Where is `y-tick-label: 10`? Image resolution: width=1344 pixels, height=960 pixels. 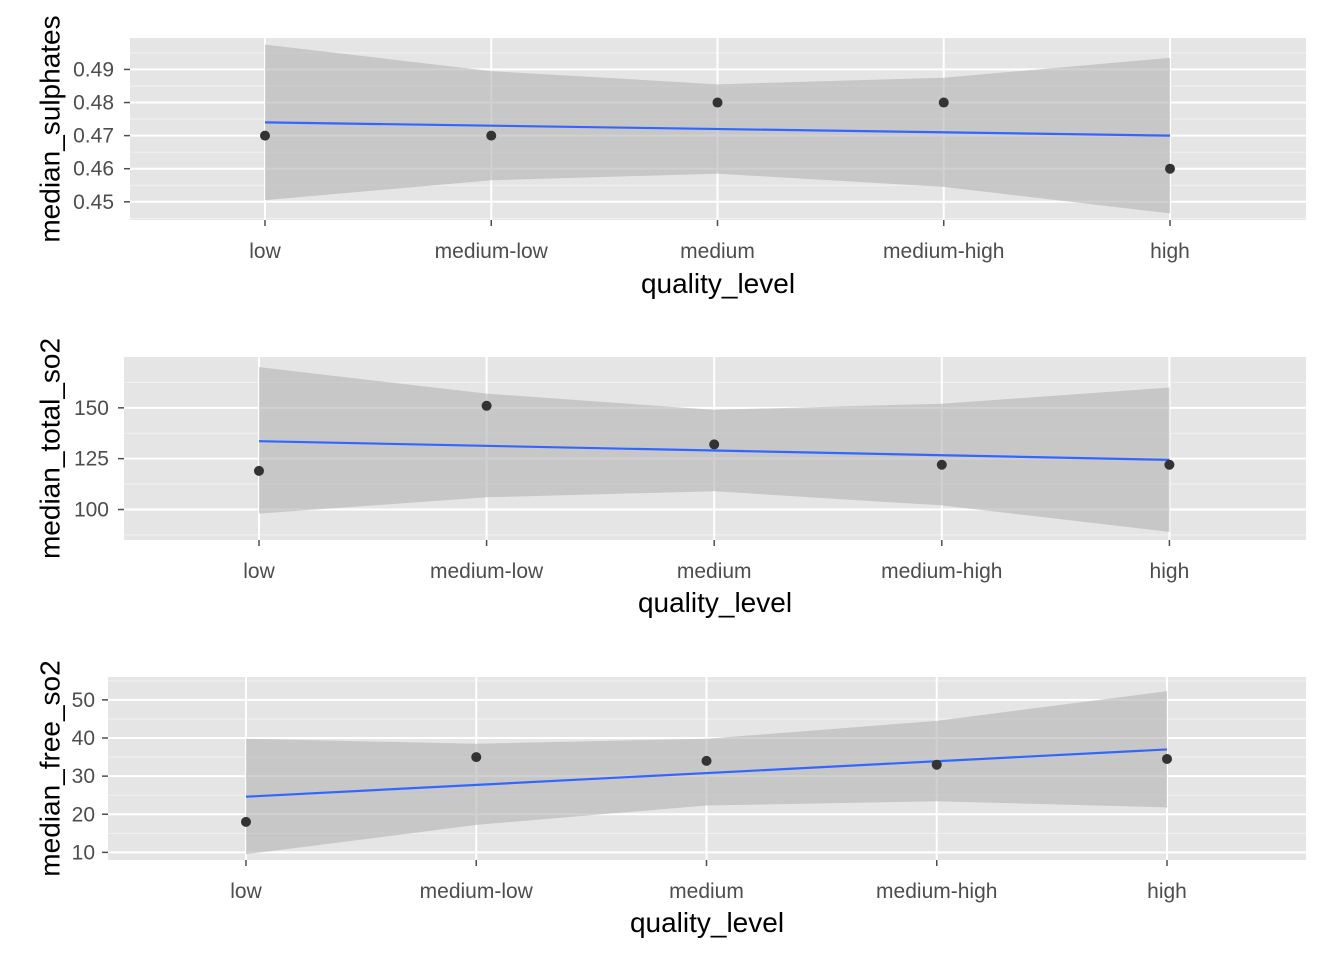
y-tick-label: 10 is located at coordinates (83, 852).